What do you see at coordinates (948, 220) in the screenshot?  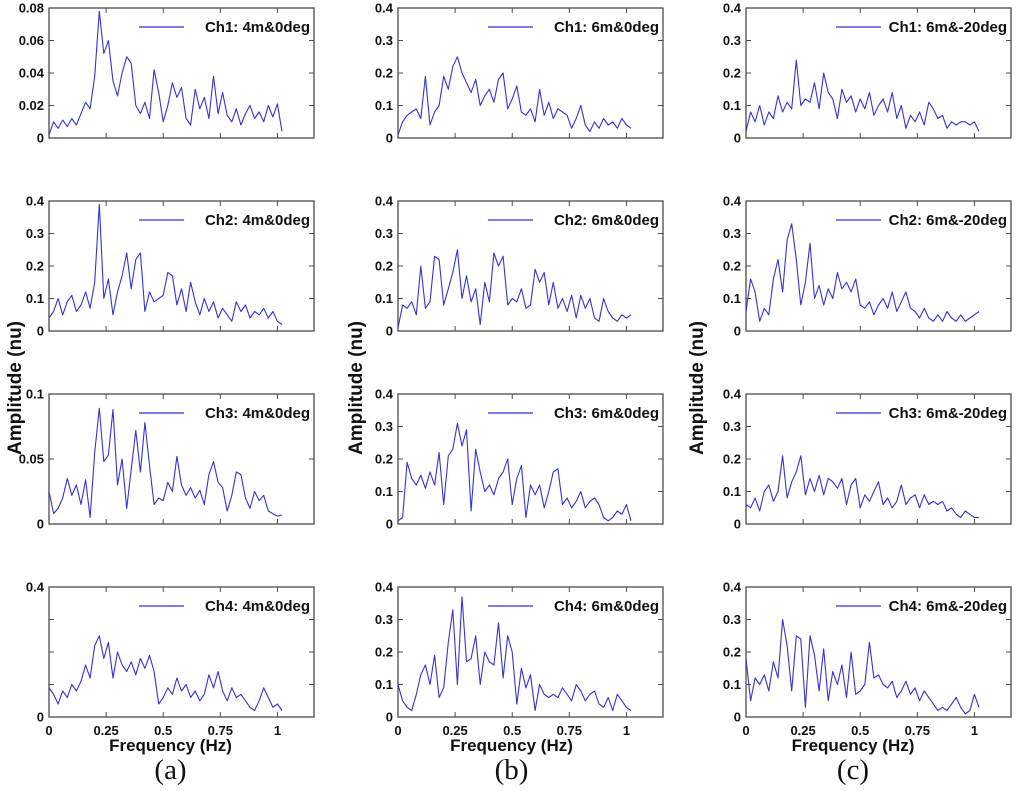 I see `legend-label: Ch2: 6m&-20deg` at bounding box center [948, 220].